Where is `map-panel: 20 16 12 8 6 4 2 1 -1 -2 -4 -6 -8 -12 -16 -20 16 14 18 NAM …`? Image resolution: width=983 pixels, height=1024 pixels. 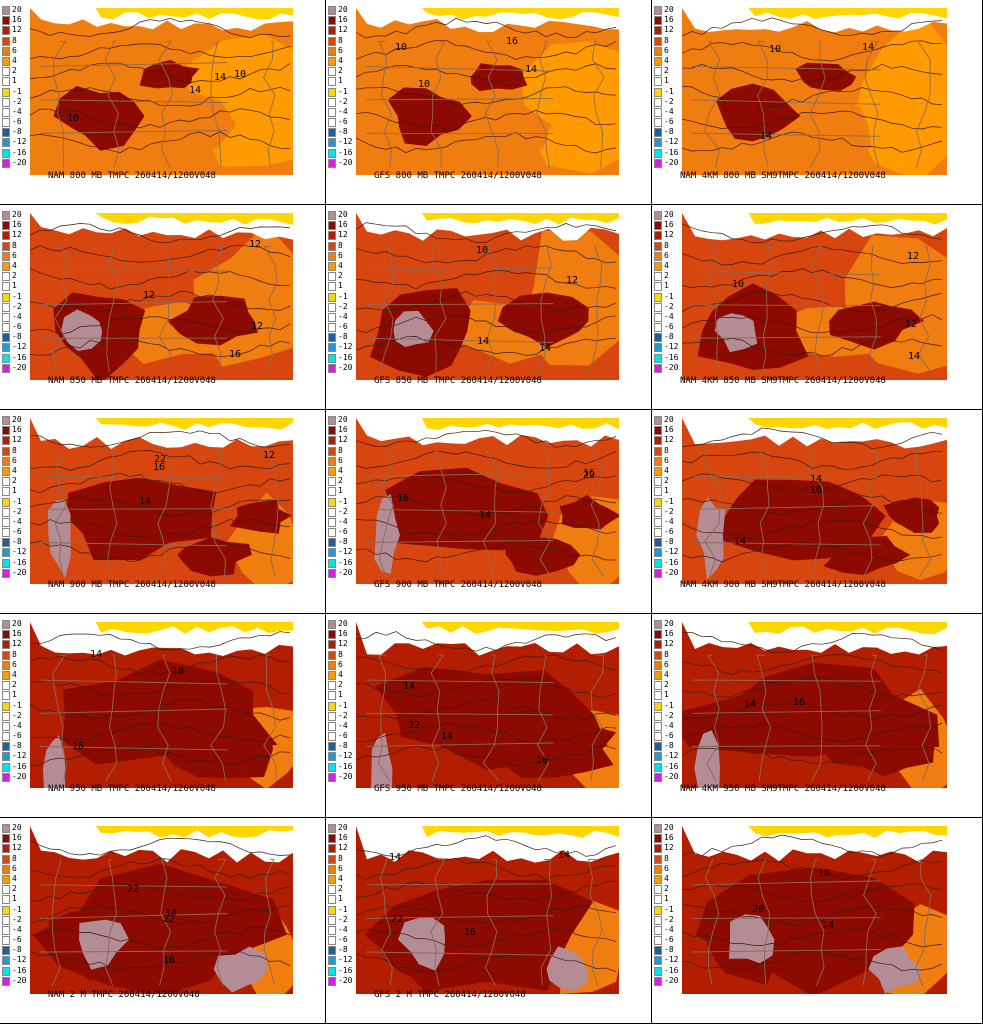 map-panel: 20 16 12 8 6 4 2 1 -1 -2 -4 -6 -8 -12 -16 -20 16 14 18 NAM … is located at coordinates (163, 716).